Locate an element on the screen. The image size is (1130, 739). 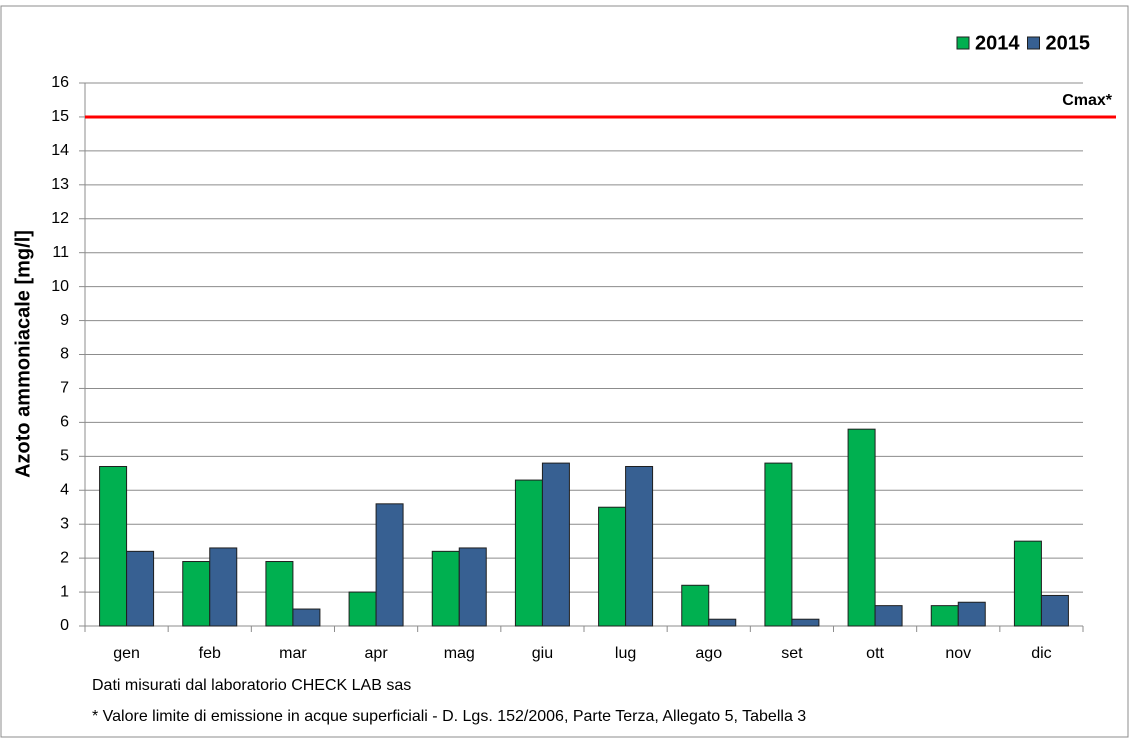
x-tick-label: mag is located at coordinates (459, 653).